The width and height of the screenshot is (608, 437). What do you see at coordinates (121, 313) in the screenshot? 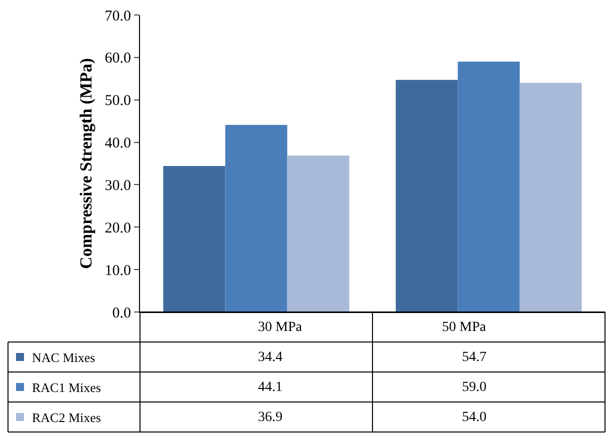
I see `y-tick-label: 0.0` at bounding box center [121, 313].